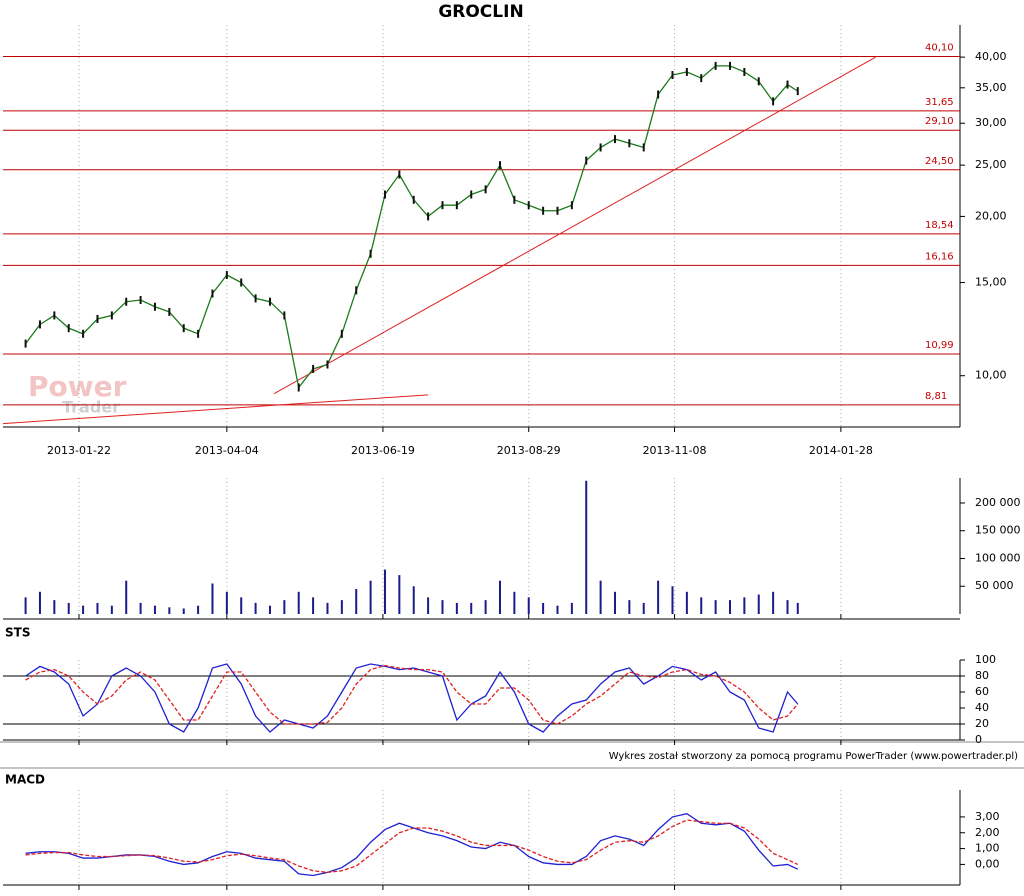 This screenshot has height=896, width=1024. I want to click on y-tick-label: 20, so click(982, 723).